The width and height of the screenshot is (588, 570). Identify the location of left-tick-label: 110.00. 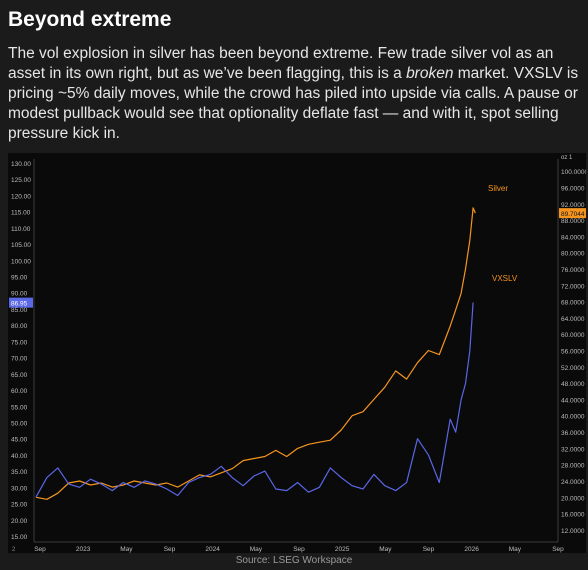
(21, 229).